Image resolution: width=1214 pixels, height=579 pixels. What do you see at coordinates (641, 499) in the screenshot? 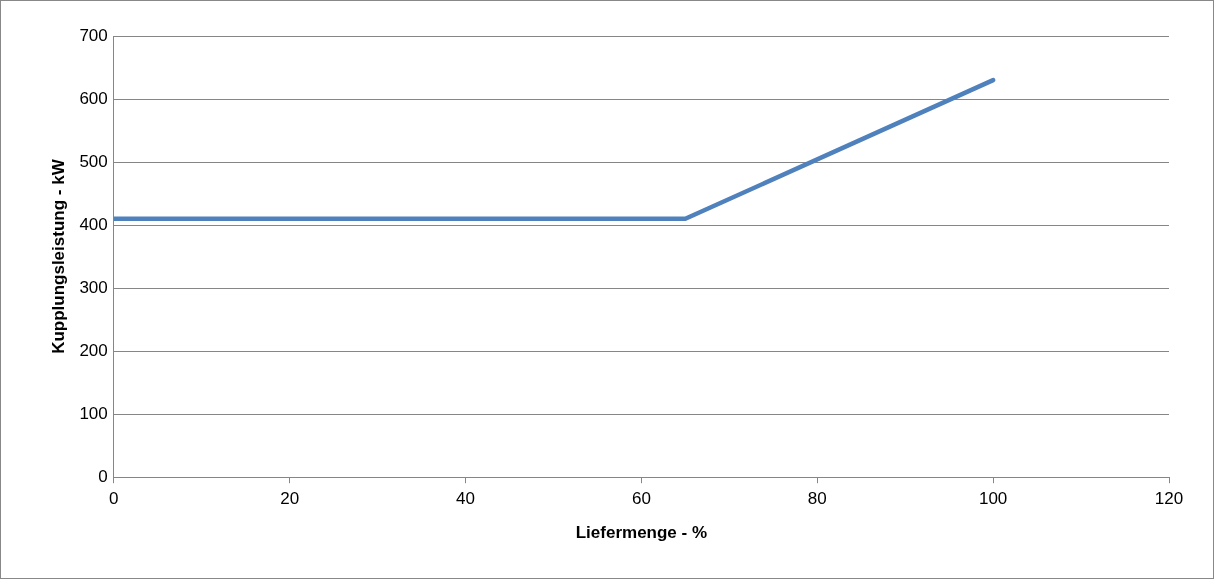
I see `x-tick-label: 60` at bounding box center [641, 499].